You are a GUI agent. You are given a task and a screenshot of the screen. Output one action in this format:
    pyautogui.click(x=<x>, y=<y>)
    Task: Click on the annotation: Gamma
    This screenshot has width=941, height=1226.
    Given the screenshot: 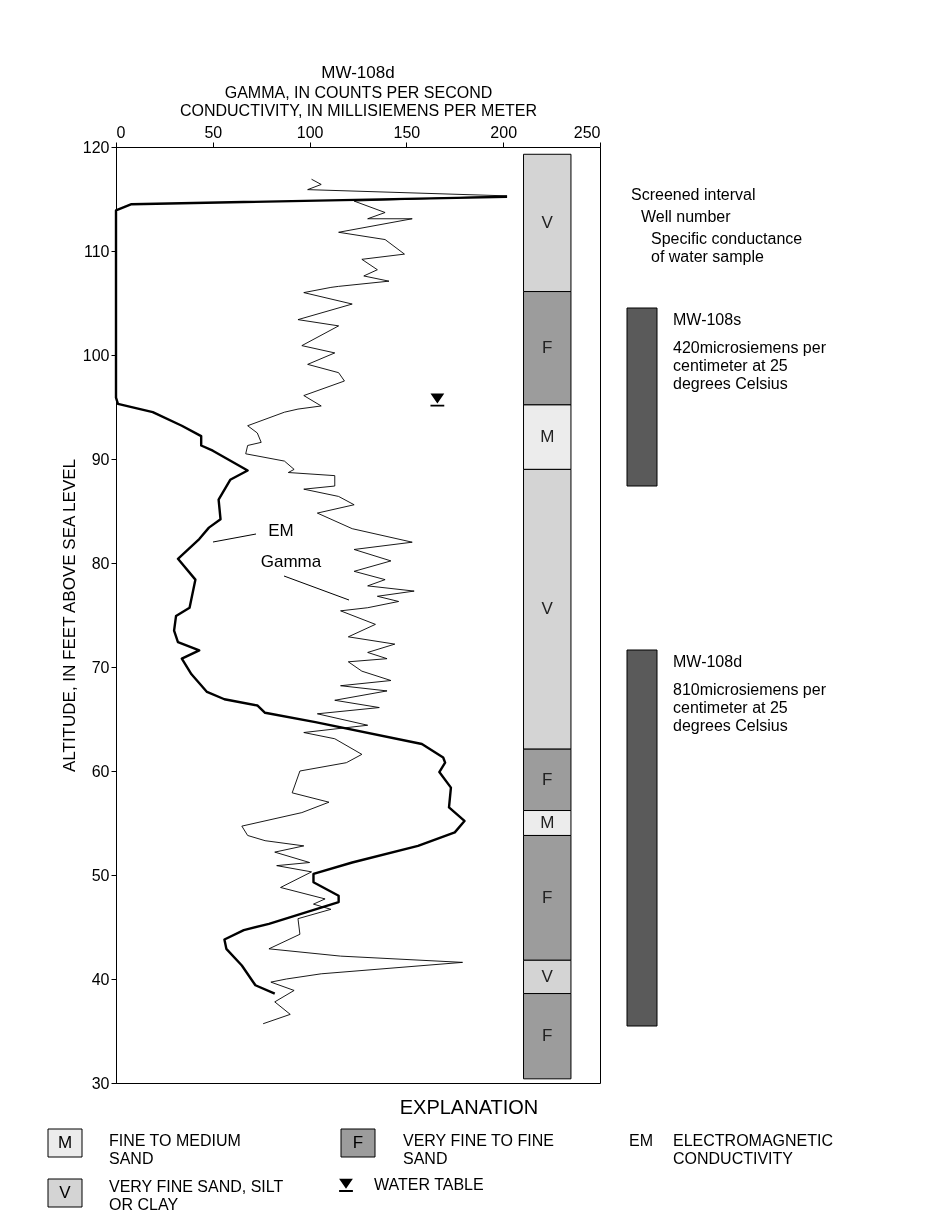 What is the action you would take?
    pyautogui.click(x=291, y=561)
    